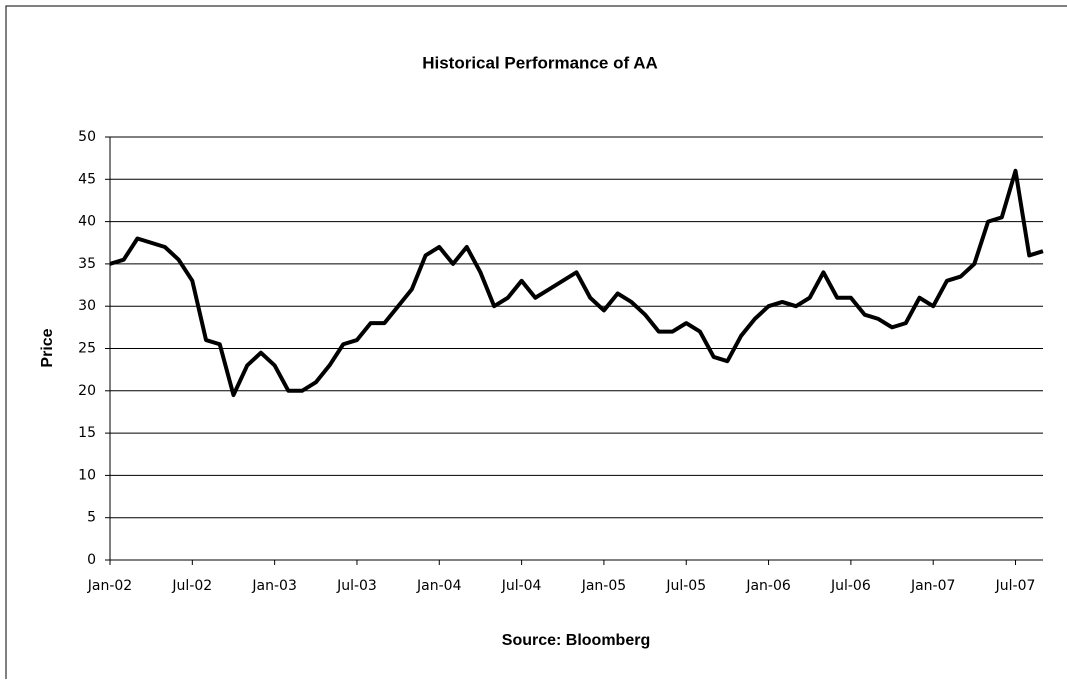  Describe the element at coordinates (87, 475) in the screenshot. I see `y-tick-label: 10` at that location.